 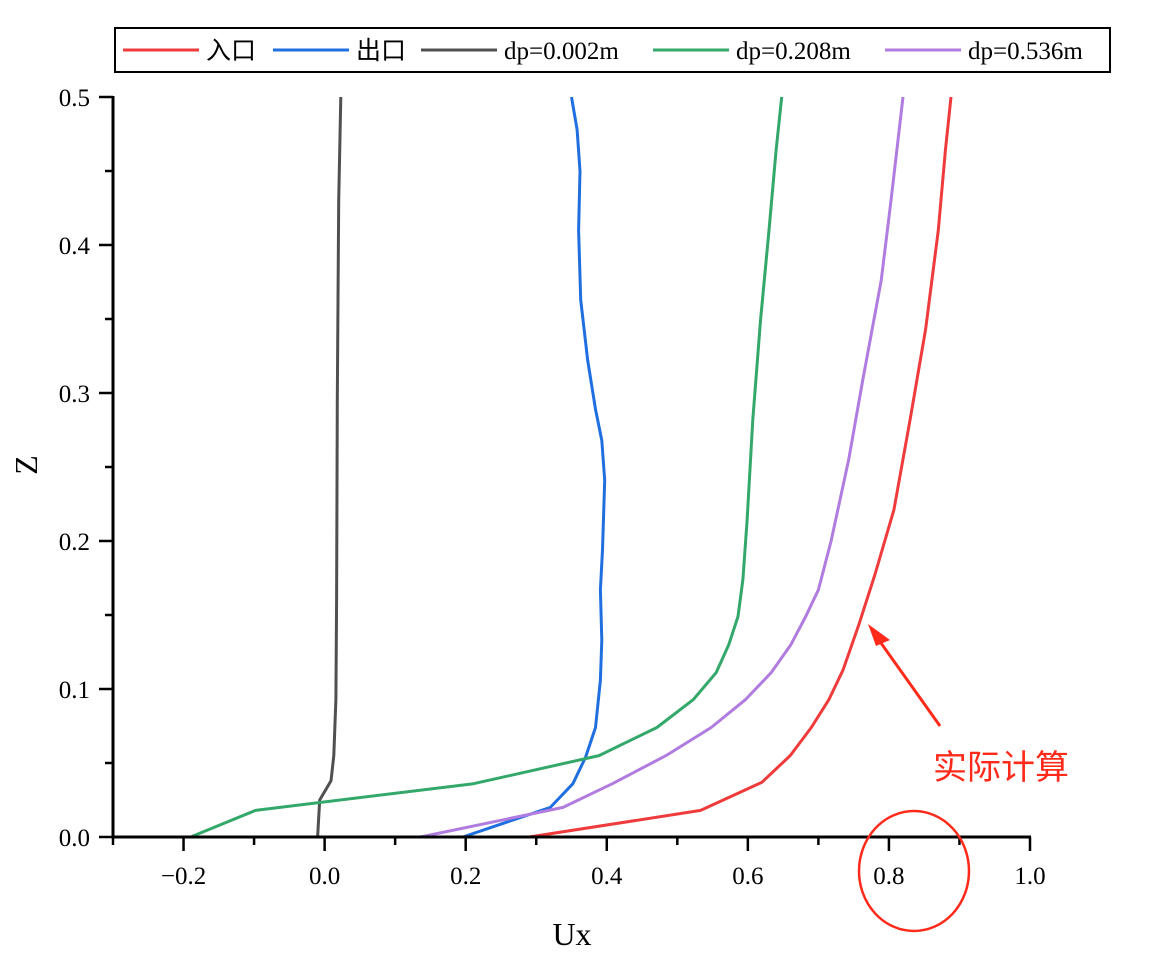 I want to click on annotation-ellipse, so click(x=914, y=871).